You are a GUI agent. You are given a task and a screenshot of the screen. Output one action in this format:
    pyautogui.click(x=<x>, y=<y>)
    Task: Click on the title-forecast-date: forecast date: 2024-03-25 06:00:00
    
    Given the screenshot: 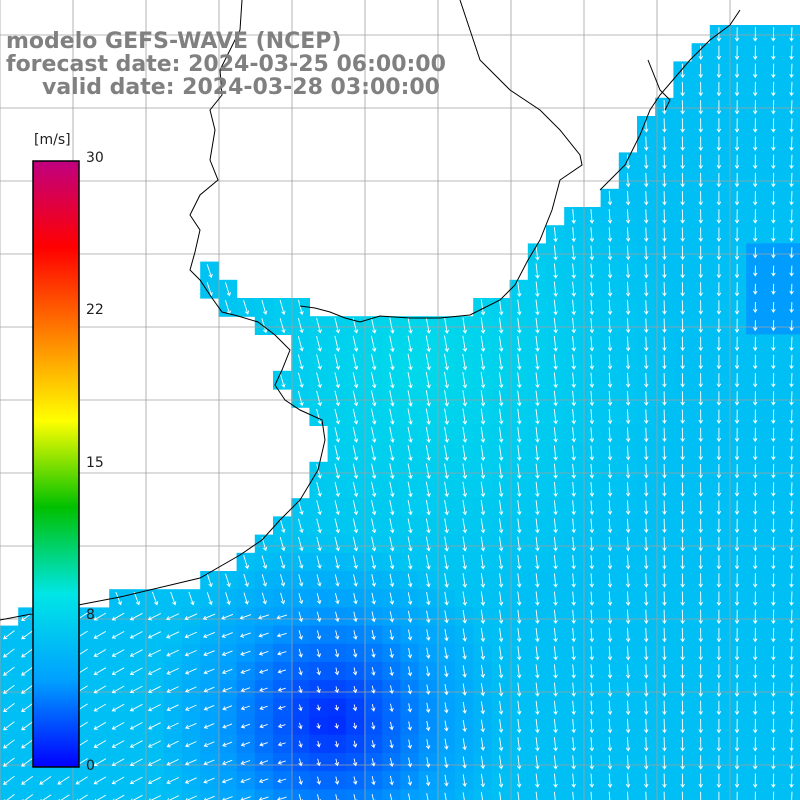 What is the action you would take?
    pyautogui.click(x=226, y=64)
    